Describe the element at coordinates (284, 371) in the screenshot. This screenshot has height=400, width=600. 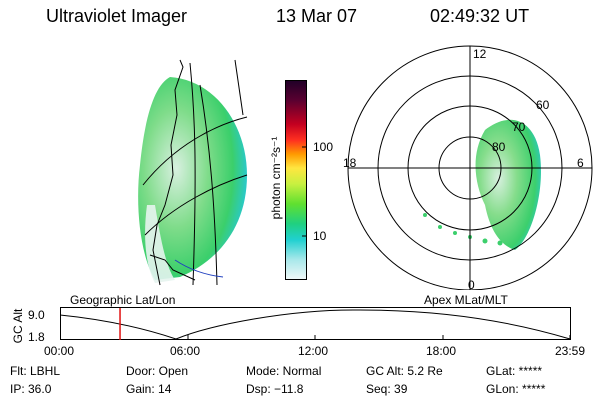
I see `mode-status: Mode: Normal` at that location.